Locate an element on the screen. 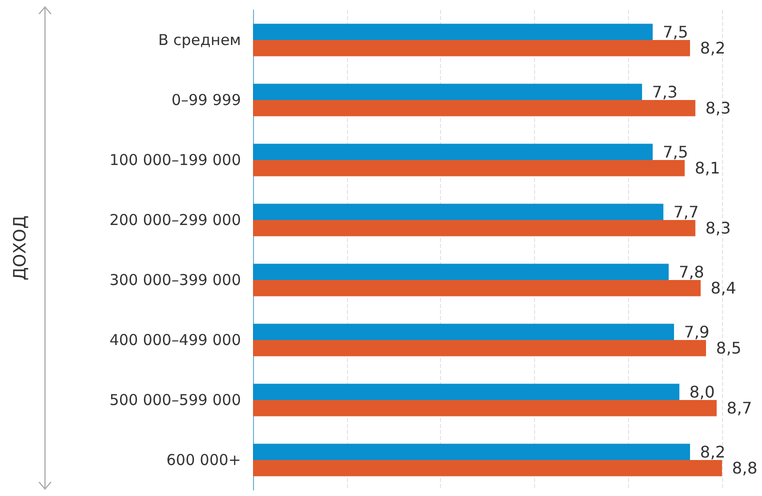  y-tick-label: 500 000–599 000 is located at coordinates (175, 400).